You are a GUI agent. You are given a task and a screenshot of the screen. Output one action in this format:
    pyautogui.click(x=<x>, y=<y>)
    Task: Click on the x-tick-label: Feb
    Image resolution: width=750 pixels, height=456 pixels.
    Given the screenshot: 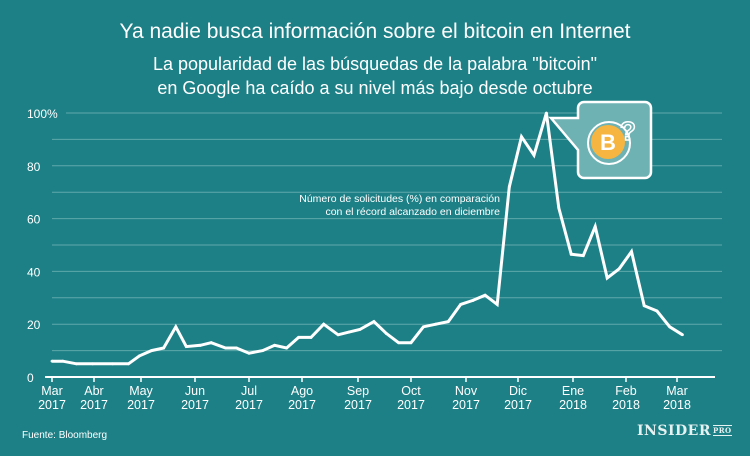 What is the action you would take?
    pyautogui.click(x=626, y=391)
    